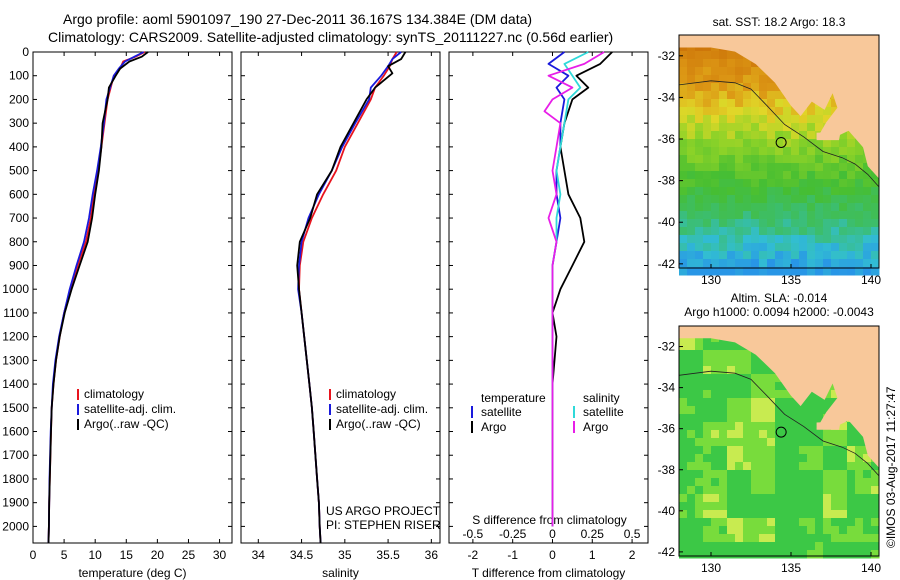  Describe the element at coordinates (19, 99) in the screenshot. I see `y-tick-label: 200` at that location.